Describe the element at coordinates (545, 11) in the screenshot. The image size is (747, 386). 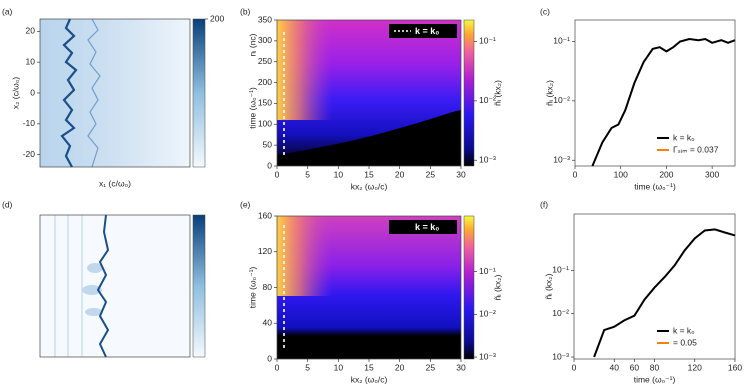
I see `panel-label: (c)` at that location.